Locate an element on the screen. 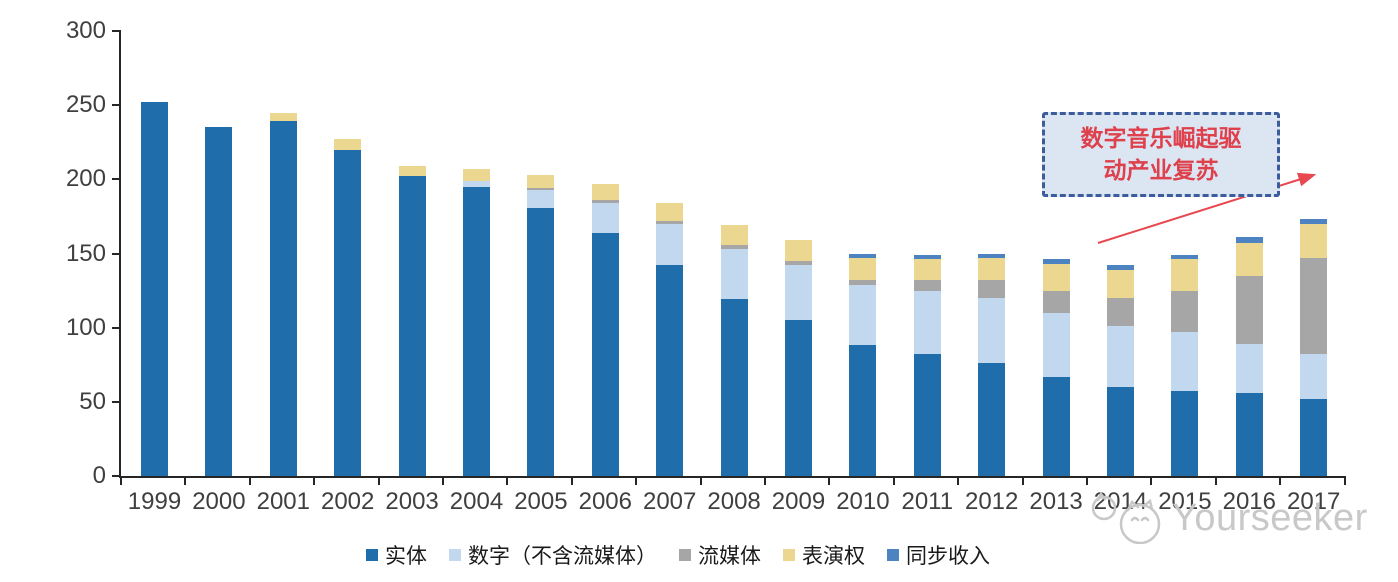 The width and height of the screenshot is (1398, 582). annotation-box: 数字音乐崛起驱 动产业复苏 is located at coordinates (1161, 154).